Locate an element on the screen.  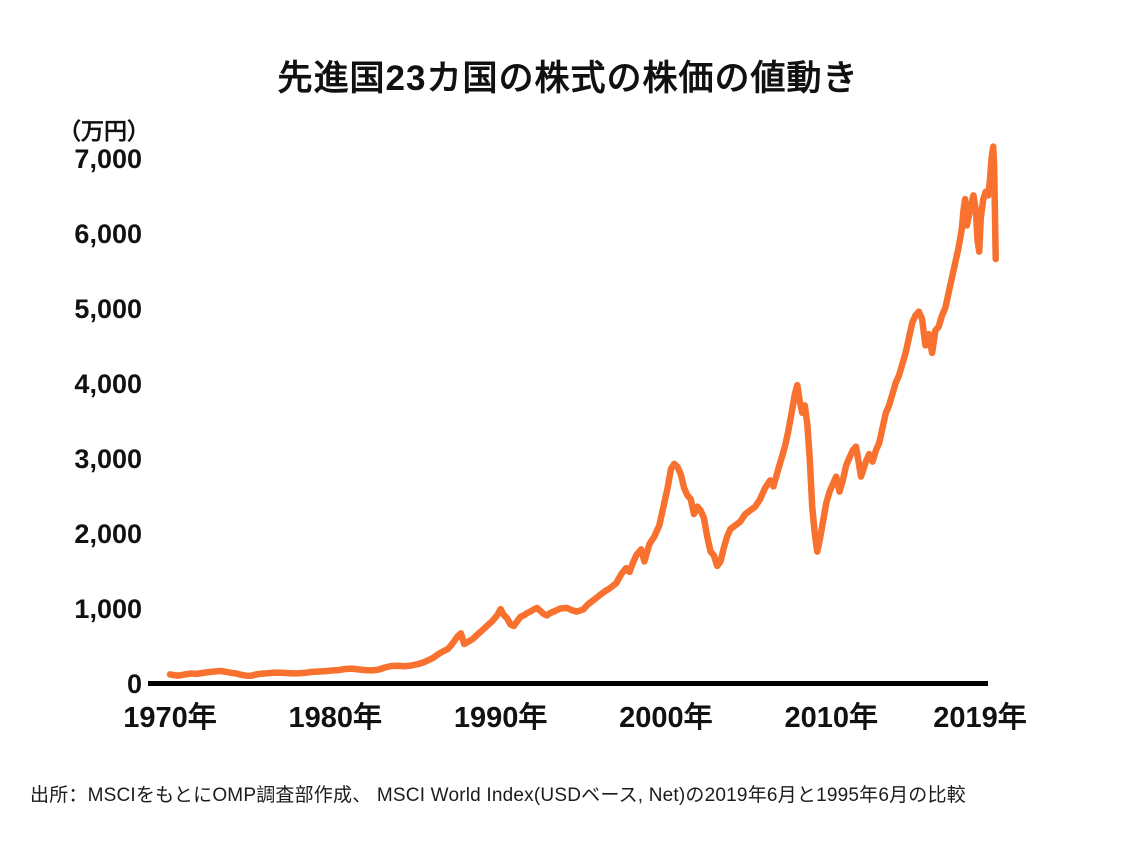
x-tick-label: 1990年 is located at coordinates (501, 717).